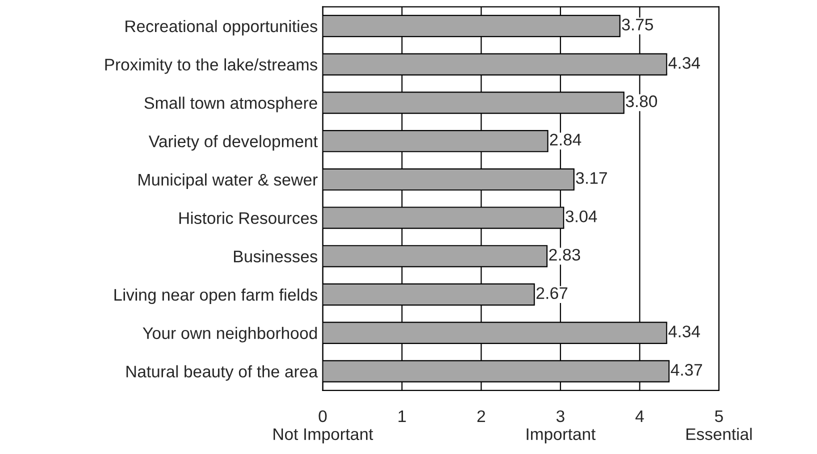  Describe the element at coordinates (566, 140) in the screenshot. I see `data-label: 2.84` at that location.